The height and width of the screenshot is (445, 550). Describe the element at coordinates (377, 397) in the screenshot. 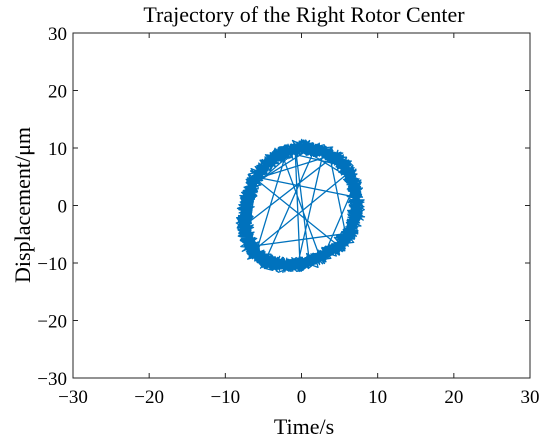

I see `x-tick-label: 10` at that location.